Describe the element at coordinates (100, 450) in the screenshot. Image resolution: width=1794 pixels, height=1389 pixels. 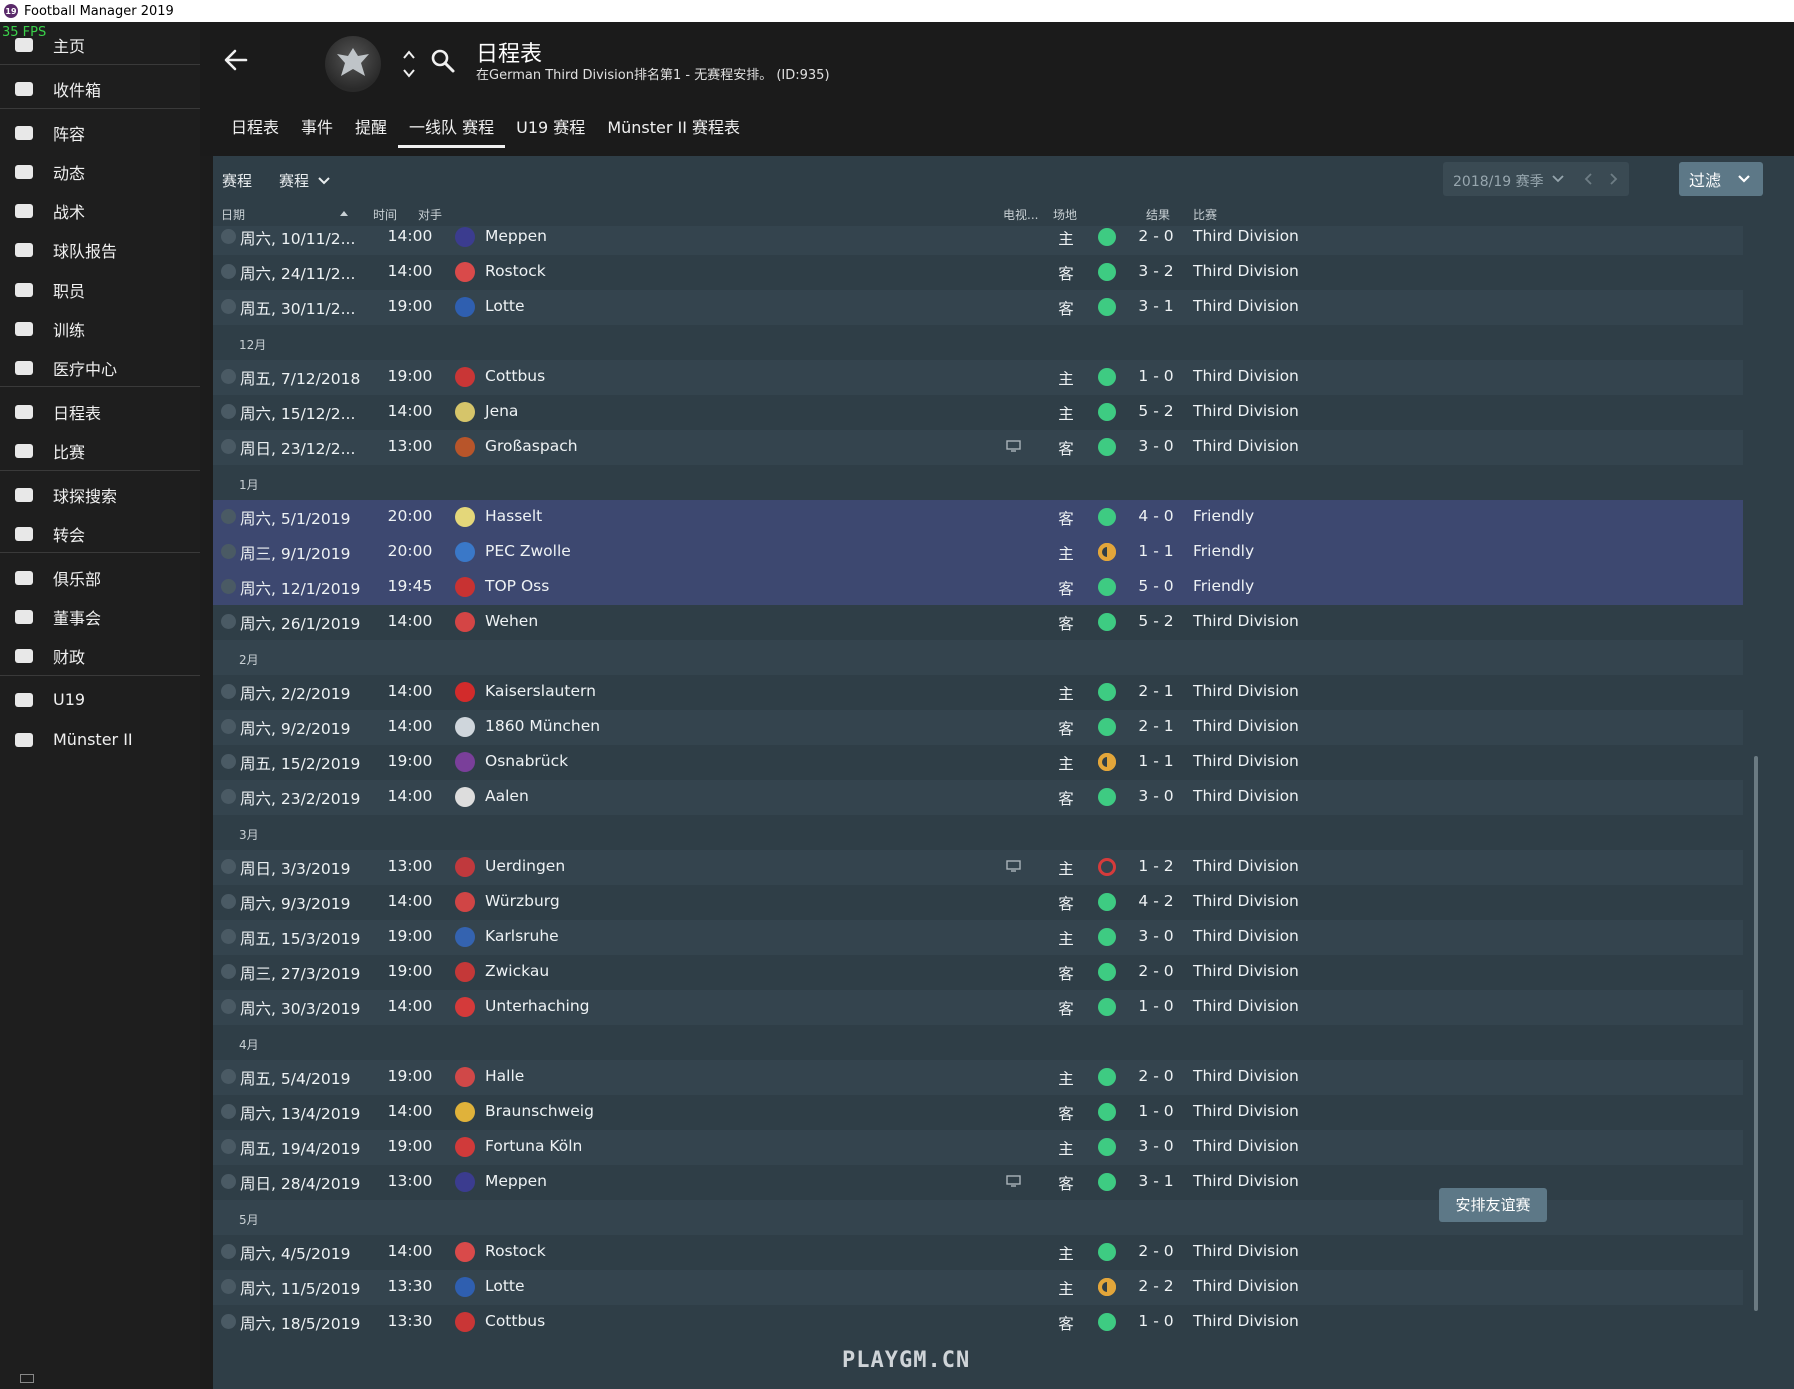
I see `sidebar-item-trophy: 比赛` at that location.